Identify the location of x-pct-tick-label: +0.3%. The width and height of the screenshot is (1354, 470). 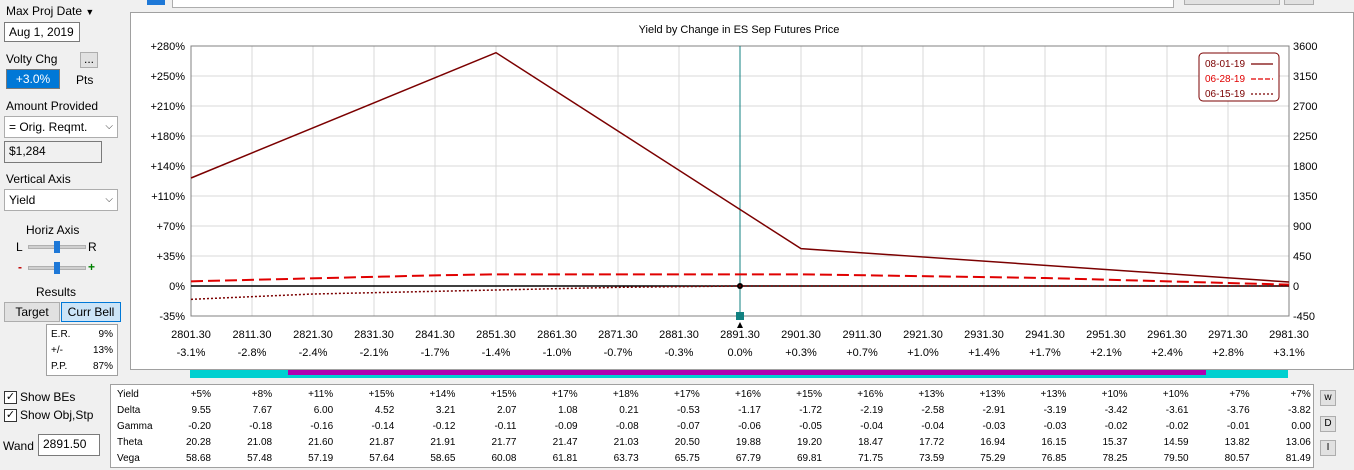
(801, 353).